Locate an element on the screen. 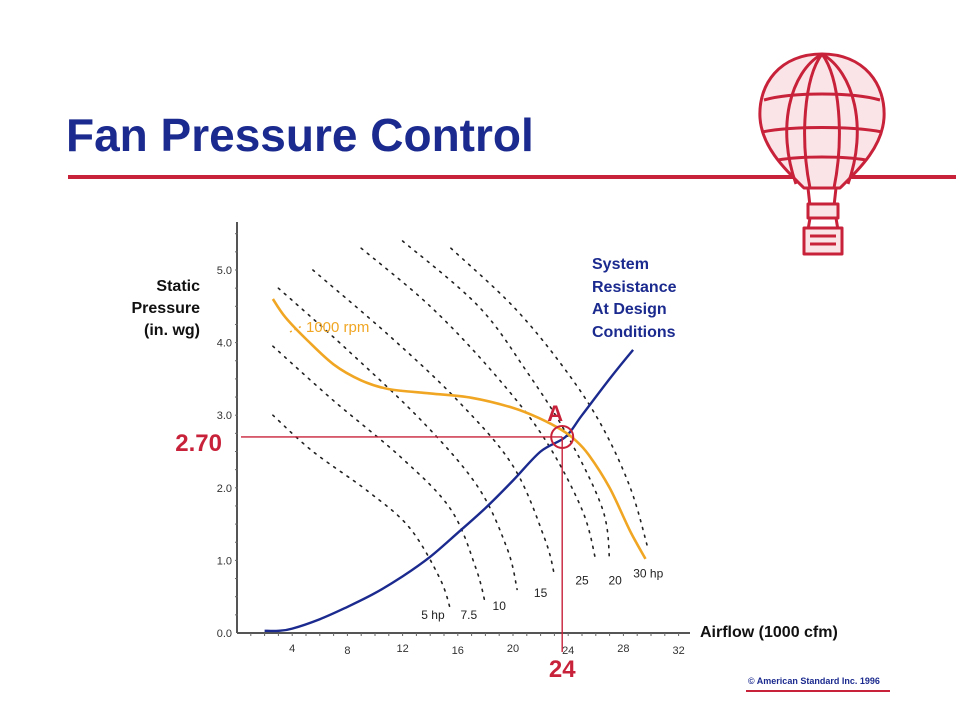 The height and width of the screenshot is (720, 960). system-curve-label-line: At Design is located at coordinates (629, 309).